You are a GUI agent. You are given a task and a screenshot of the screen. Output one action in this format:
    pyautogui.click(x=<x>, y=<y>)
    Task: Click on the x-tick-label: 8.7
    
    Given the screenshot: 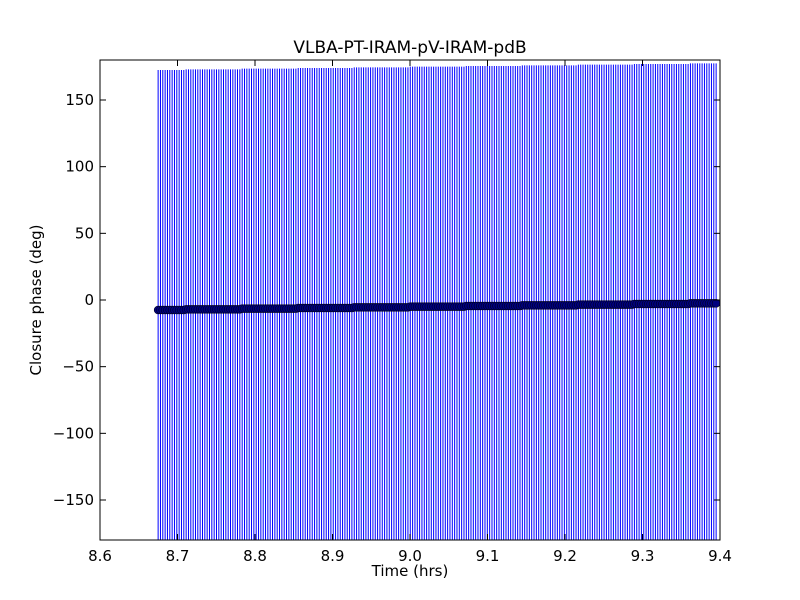 What is the action you would take?
    pyautogui.click(x=178, y=556)
    